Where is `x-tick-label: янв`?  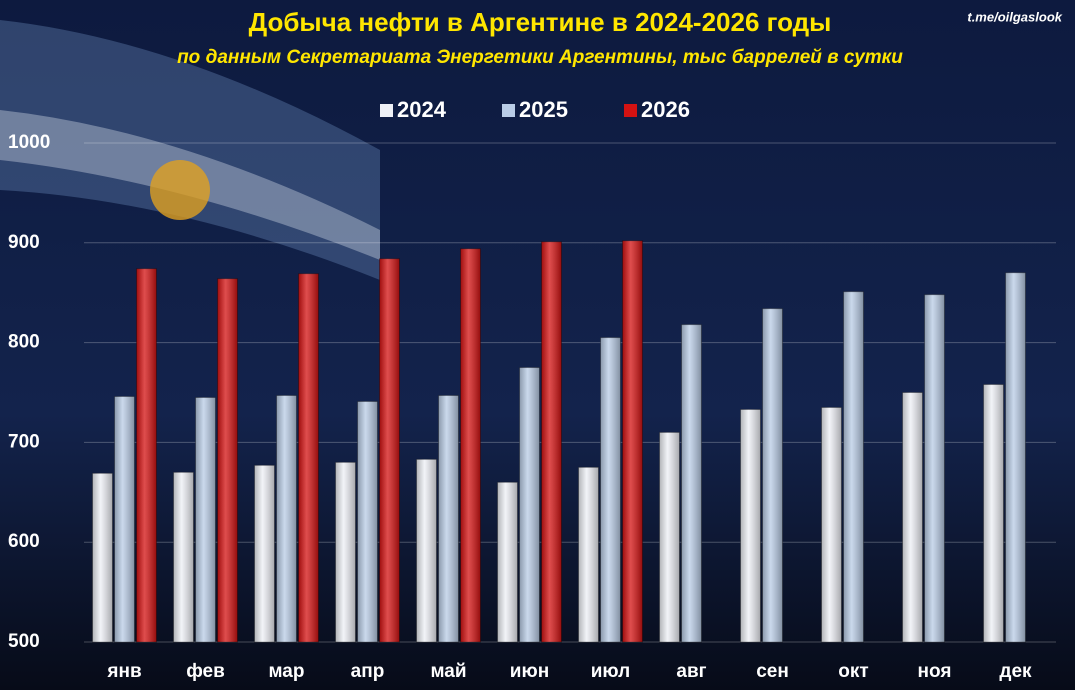
x-tick-label: янв is located at coordinates (123, 671).